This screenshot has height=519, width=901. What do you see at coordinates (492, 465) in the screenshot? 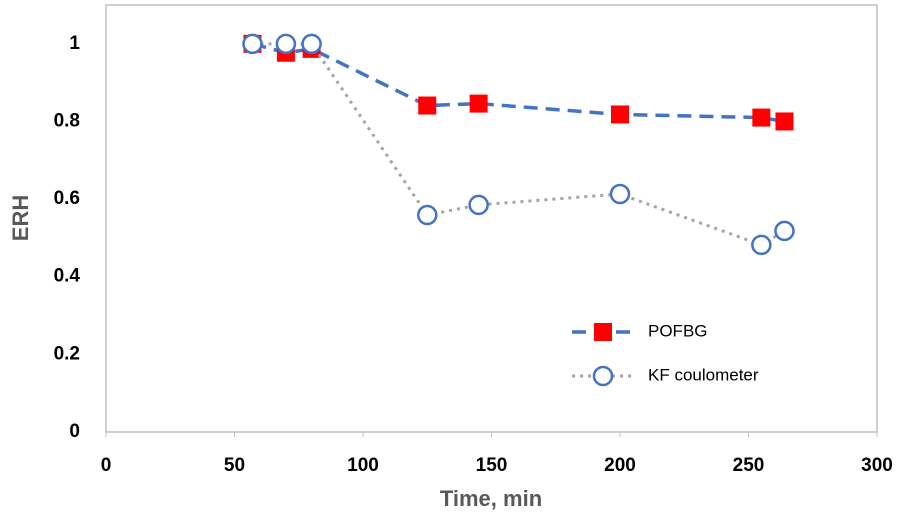
I see `x-tick-label: 150` at bounding box center [492, 465].